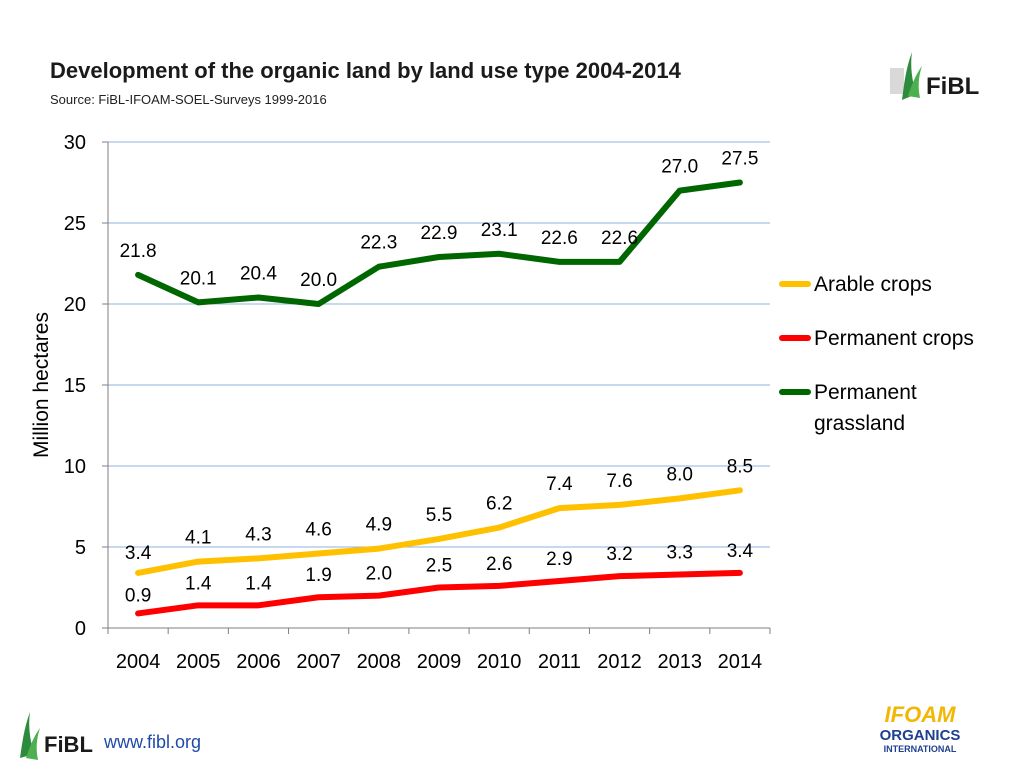  What do you see at coordinates (258, 662) in the screenshot?
I see `x-tick-label-2006: 2006` at bounding box center [258, 662].